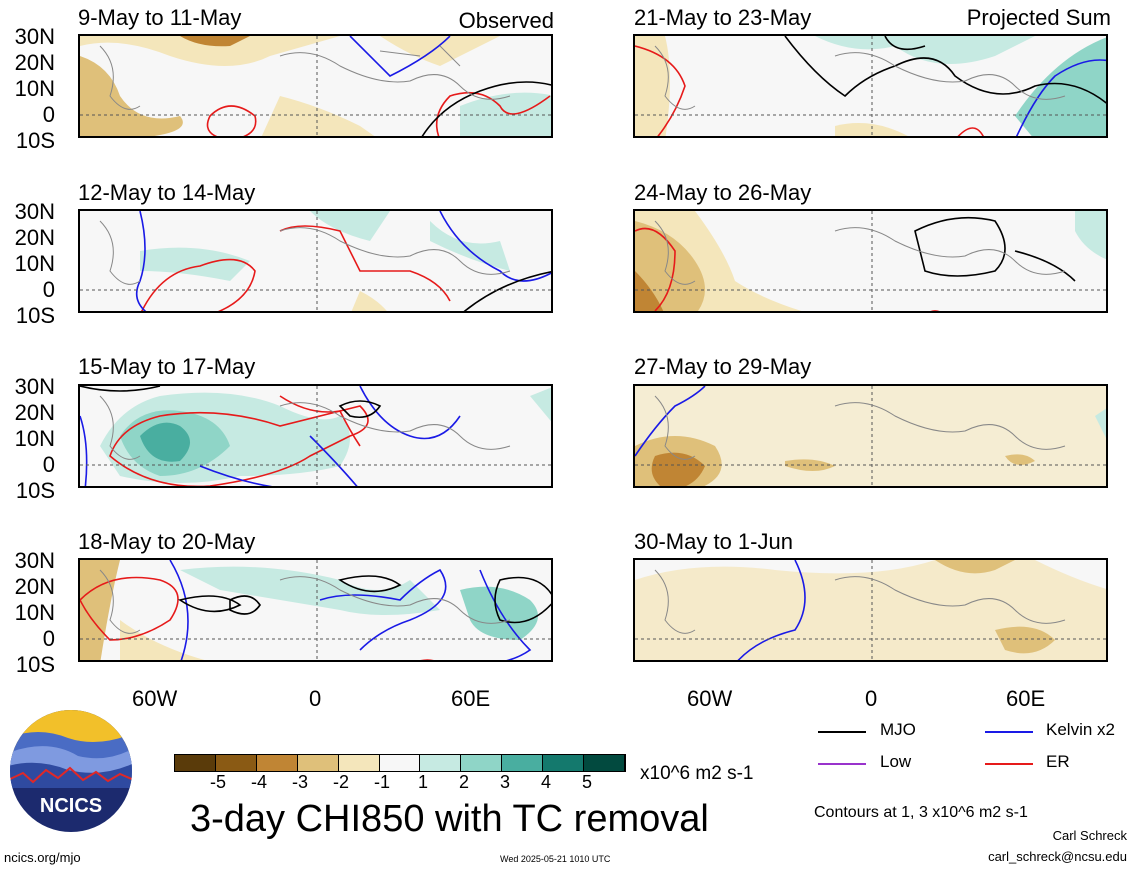 The width and height of the screenshot is (1135, 872). What do you see at coordinates (71, 771) in the screenshot?
I see `ncics-logo: NCICS` at bounding box center [71, 771].